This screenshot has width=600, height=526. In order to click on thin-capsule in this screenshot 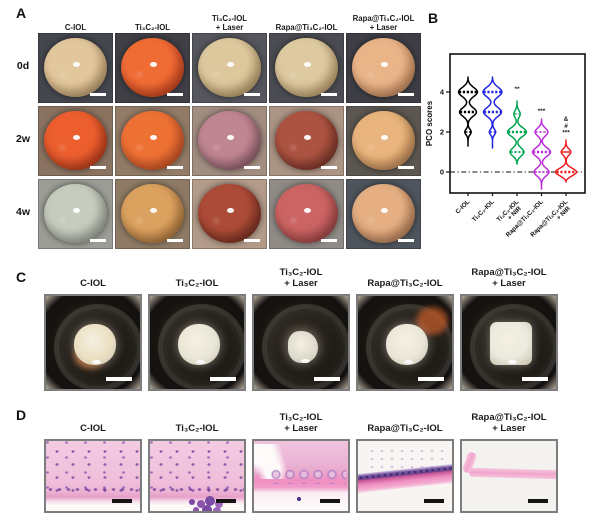, I will do `click(512, 473)`.